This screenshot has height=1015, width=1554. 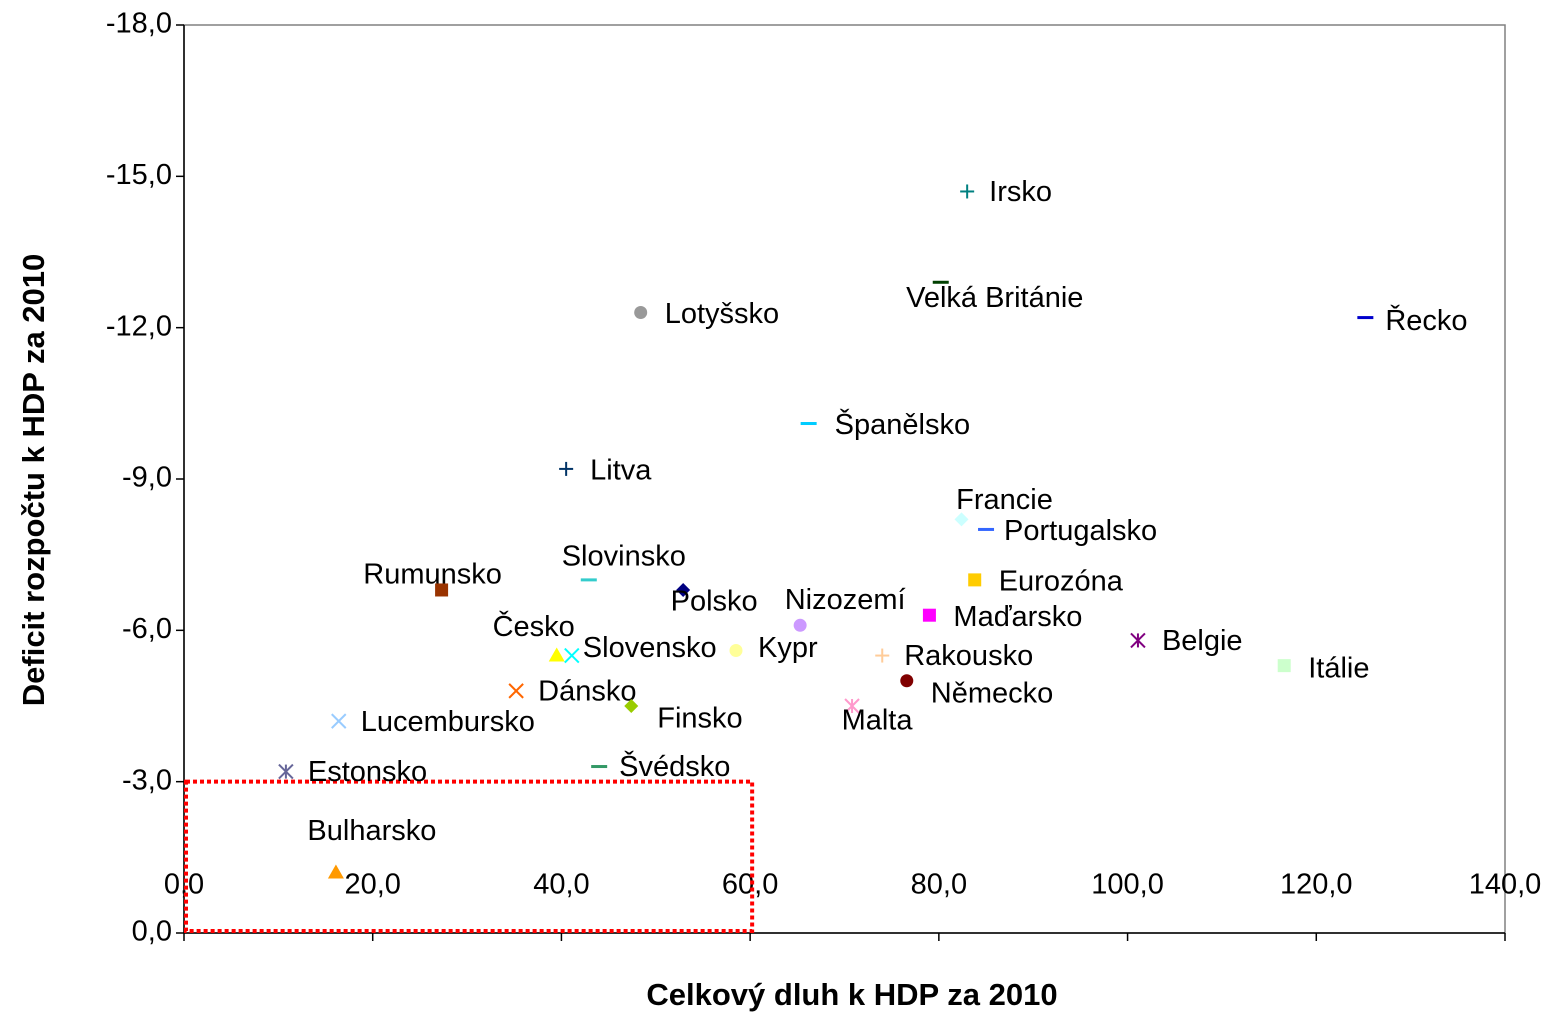 What do you see at coordinates (152, 932) in the screenshot?
I see `y-tick-label: 0,0` at bounding box center [152, 932].